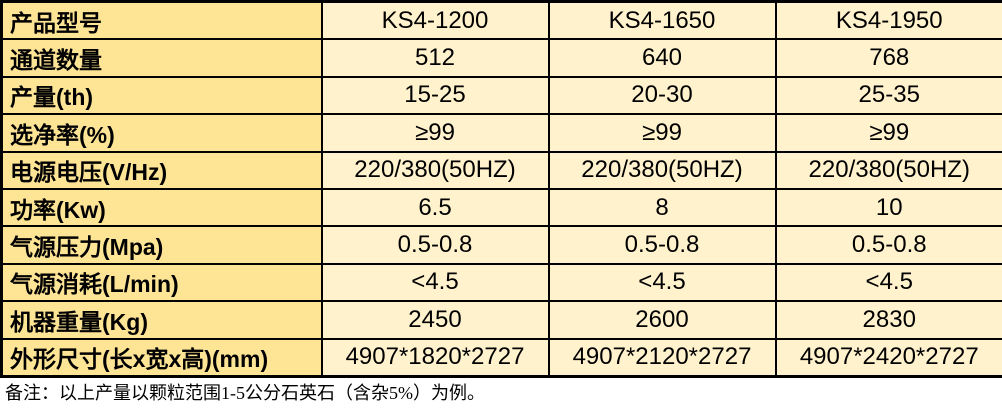 This screenshot has width=1002, height=409. I want to click on row-header-air-pressure: 气源压力(Mpa), so click(161, 245).